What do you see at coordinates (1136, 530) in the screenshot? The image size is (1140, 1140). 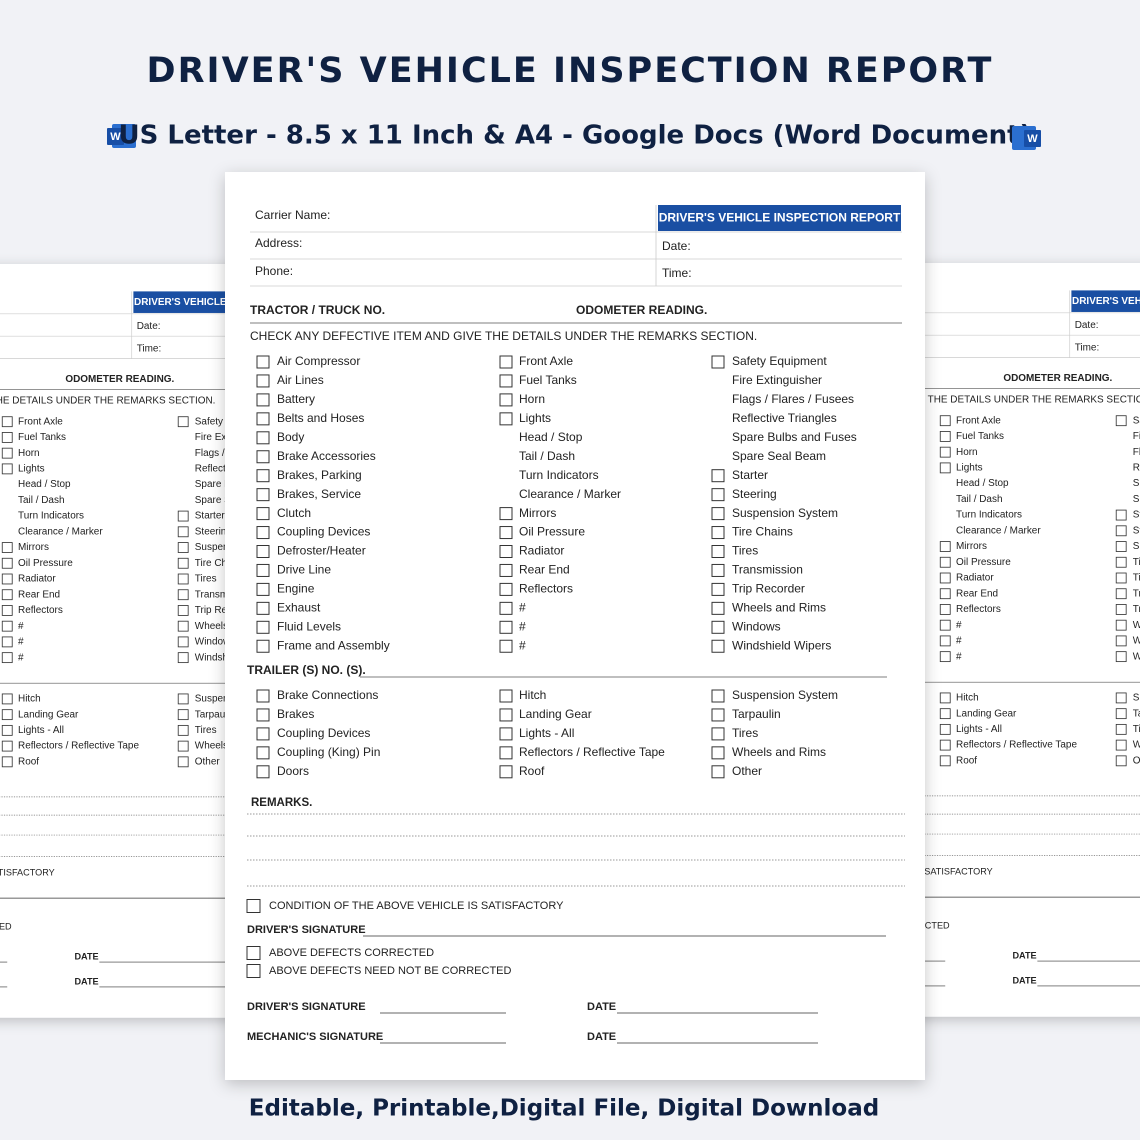 I see `item-label: Steering` at bounding box center [1136, 530].